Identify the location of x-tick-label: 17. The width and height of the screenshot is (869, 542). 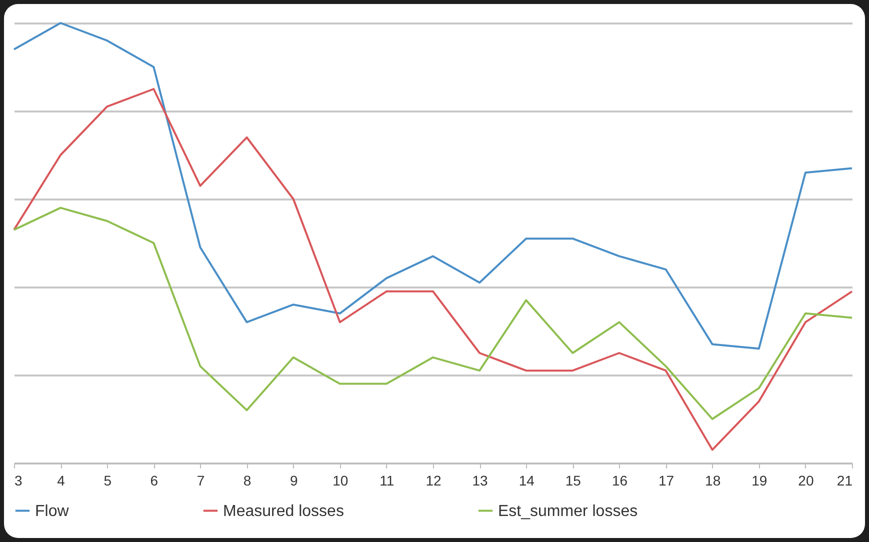
(666, 480).